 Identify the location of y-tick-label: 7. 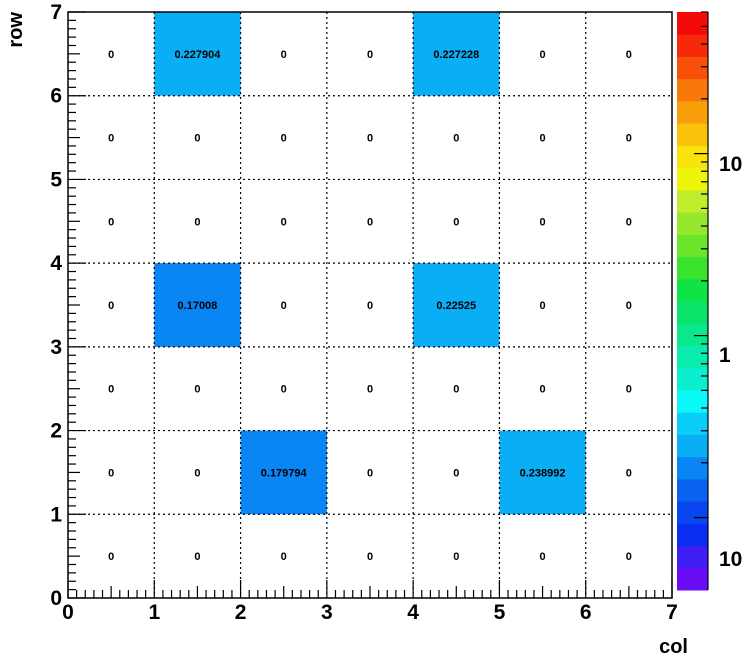
(56, 12).